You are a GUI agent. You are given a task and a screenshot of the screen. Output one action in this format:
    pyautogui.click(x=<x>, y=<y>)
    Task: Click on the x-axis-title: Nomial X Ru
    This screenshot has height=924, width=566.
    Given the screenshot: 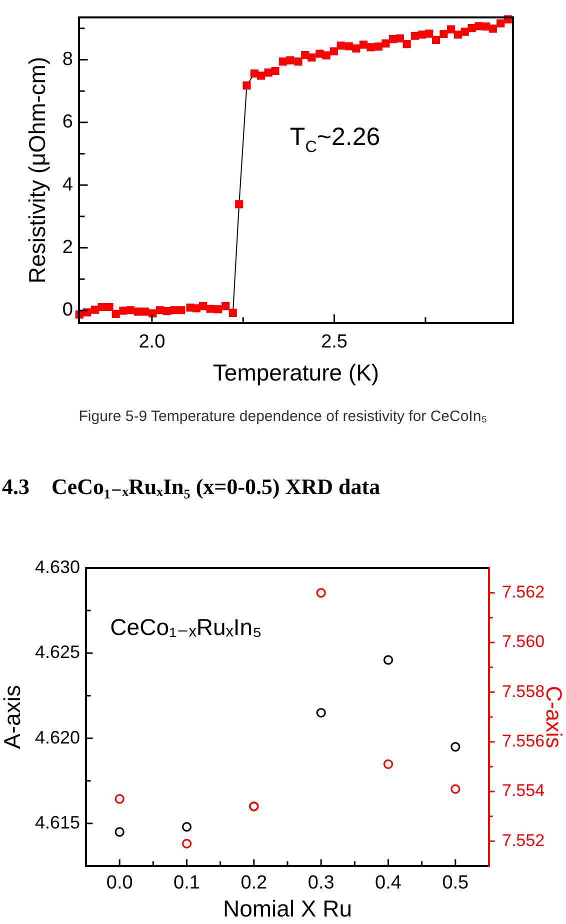 What is the action you would take?
    pyautogui.click(x=287, y=909)
    